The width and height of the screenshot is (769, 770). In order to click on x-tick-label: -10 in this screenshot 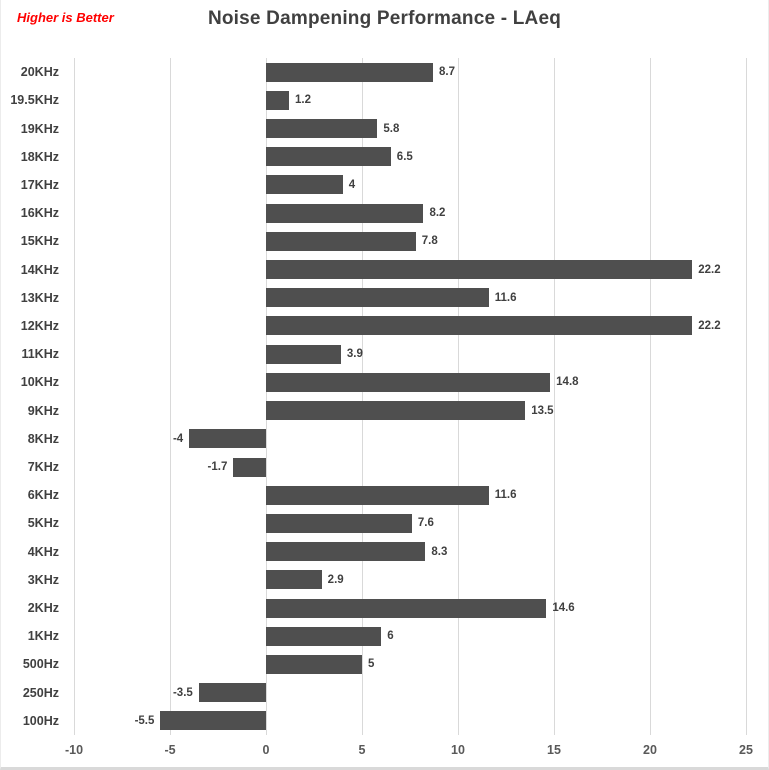, I will do `click(74, 750)`.